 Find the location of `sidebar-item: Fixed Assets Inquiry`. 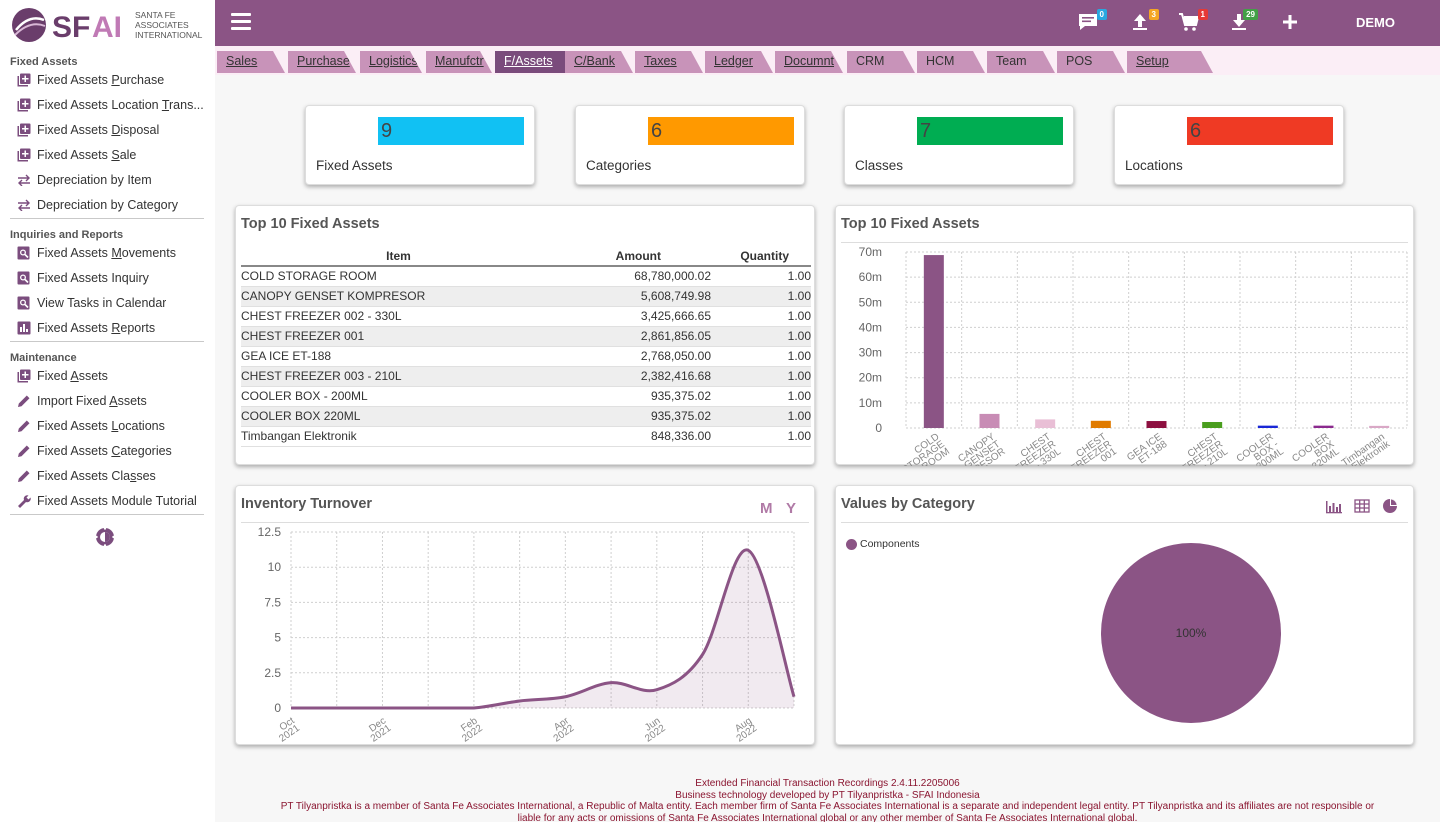

sidebar-item: Fixed Assets Inquiry is located at coordinates (112, 278).